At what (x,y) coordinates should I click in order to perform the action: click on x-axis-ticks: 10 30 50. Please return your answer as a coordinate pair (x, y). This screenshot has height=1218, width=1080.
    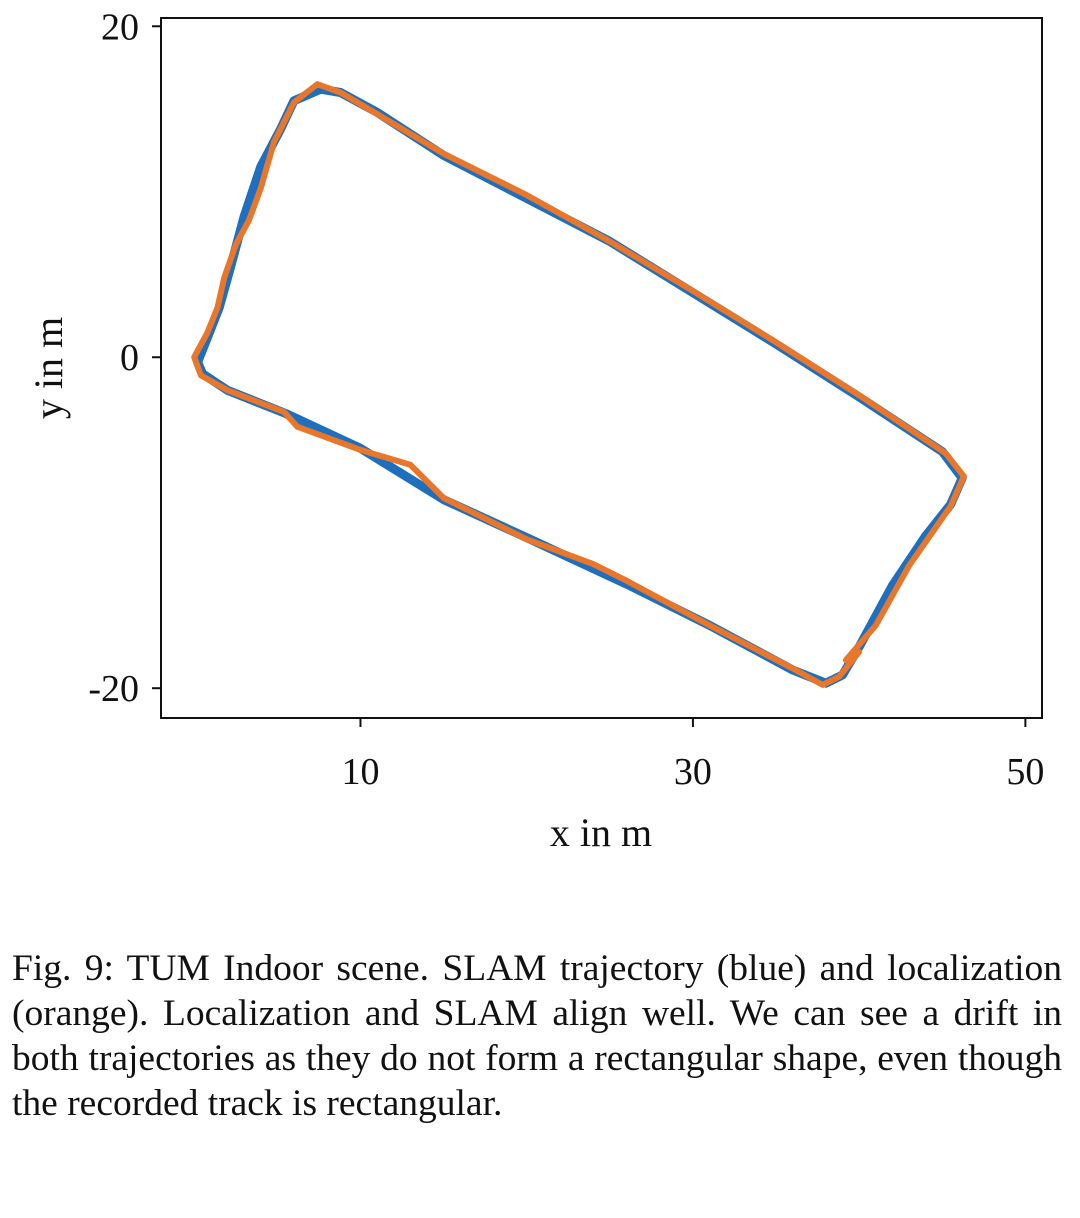
    Looking at the image, I should click on (692, 755).